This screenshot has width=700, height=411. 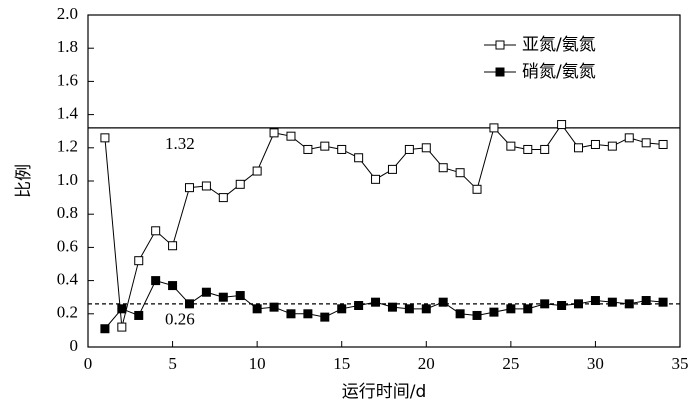 What do you see at coordinates (384, 305) in the screenshot?
I see `series-line` at bounding box center [384, 305].